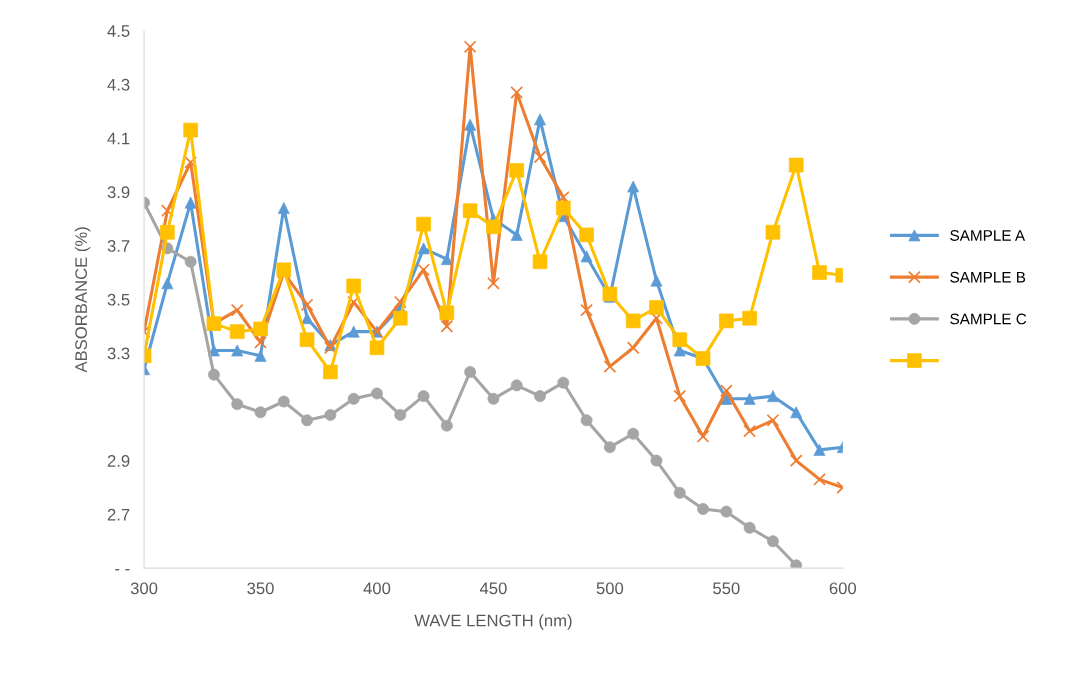  What do you see at coordinates (118, 246) in the screenshot?
I see `y-tick-label: 3.7` at bounding box center [118, 246].